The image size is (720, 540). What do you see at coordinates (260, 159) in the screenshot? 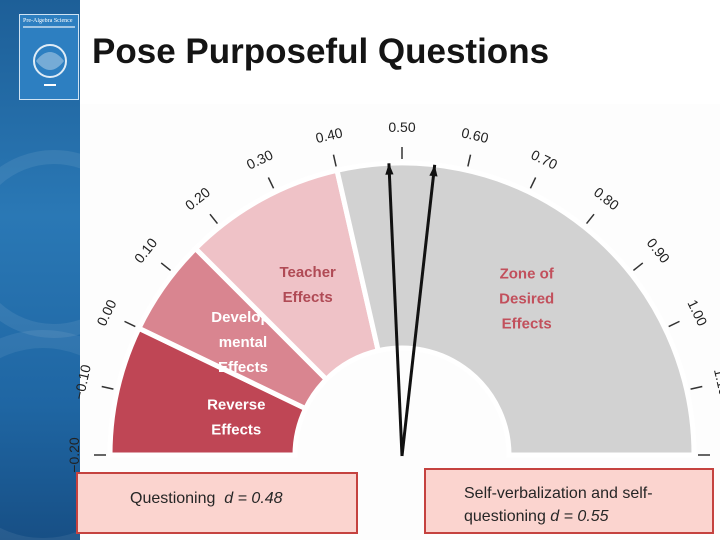
I see `tick-label: 0.30` at bounding box center [260, 159].